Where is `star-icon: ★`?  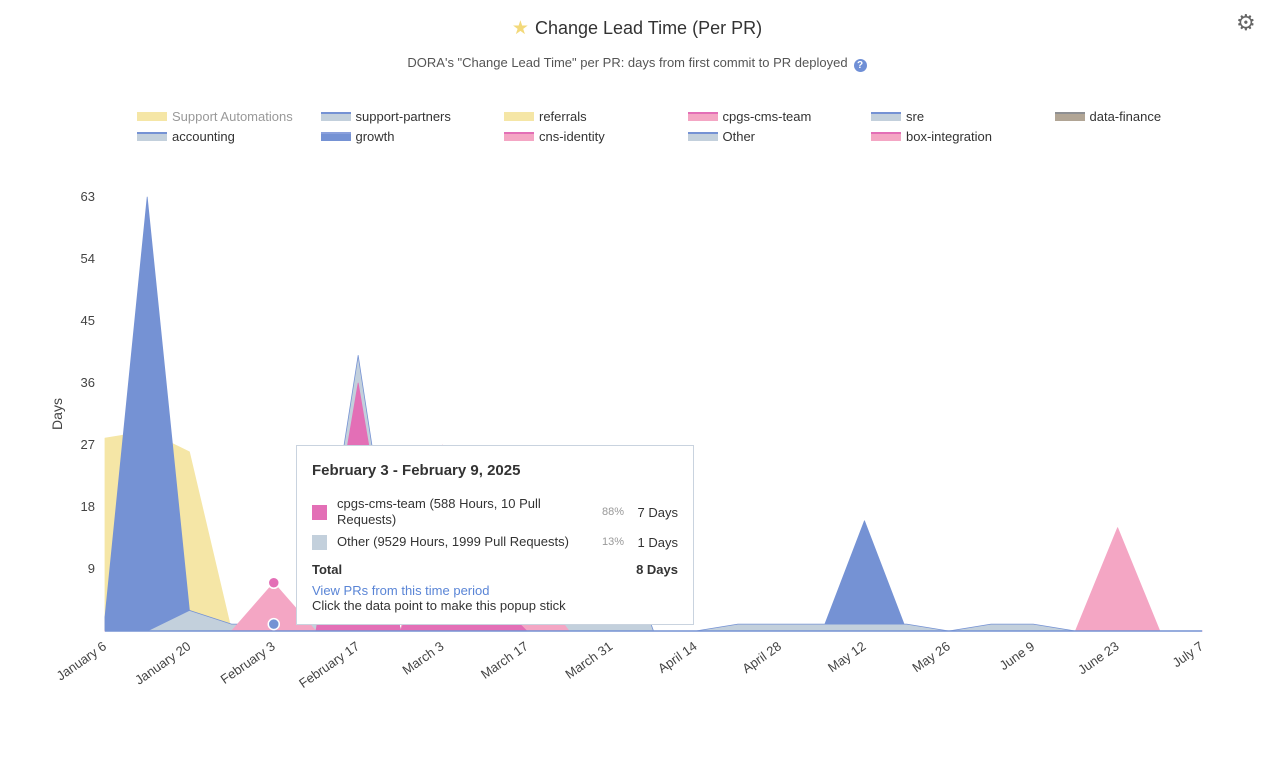 star-icon: ★ is located at coordinates (520, 28).